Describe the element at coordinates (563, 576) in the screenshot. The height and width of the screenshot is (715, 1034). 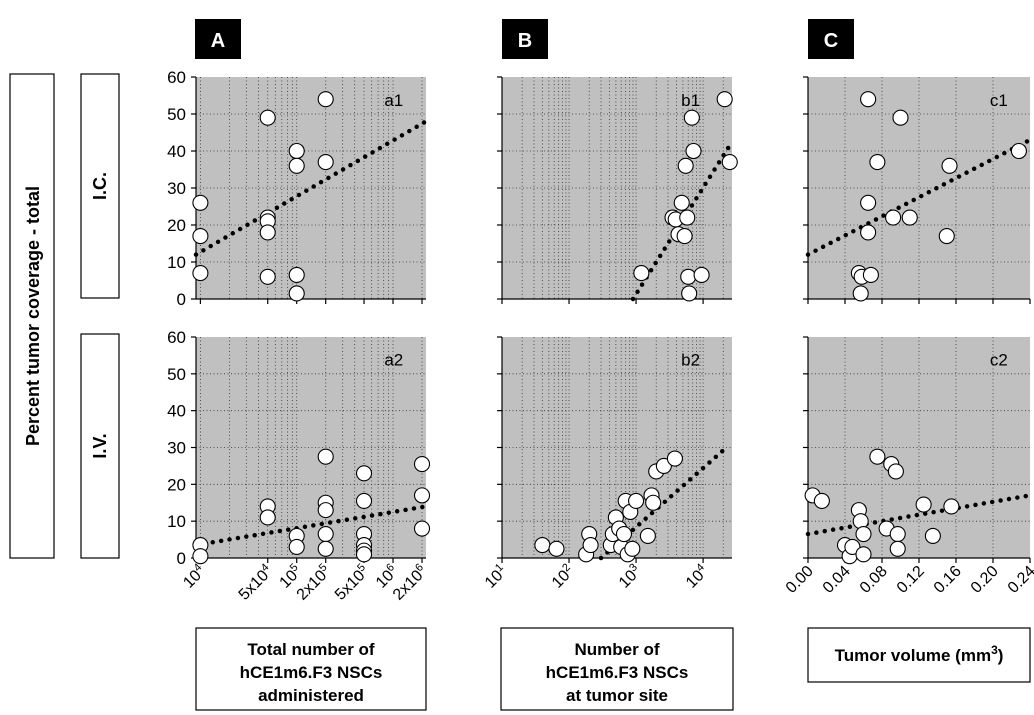
I see `x-tick-label: 10²` at that location.